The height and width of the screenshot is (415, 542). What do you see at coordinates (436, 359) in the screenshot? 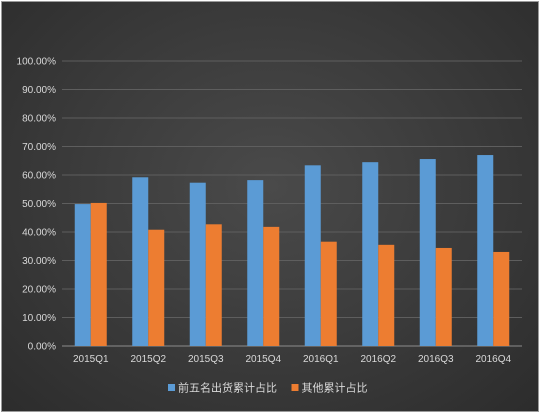
I see `x-tick-label: 2016Q3` at bounding box center [436, 359].